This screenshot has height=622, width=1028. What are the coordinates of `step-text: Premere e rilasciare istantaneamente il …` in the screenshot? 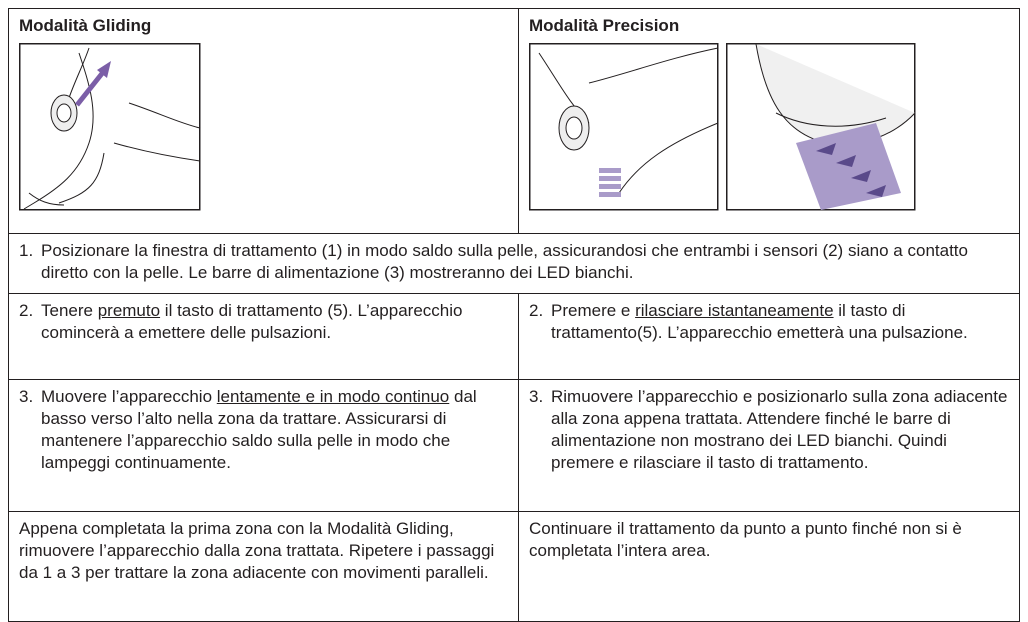 It's located at (780, 322).